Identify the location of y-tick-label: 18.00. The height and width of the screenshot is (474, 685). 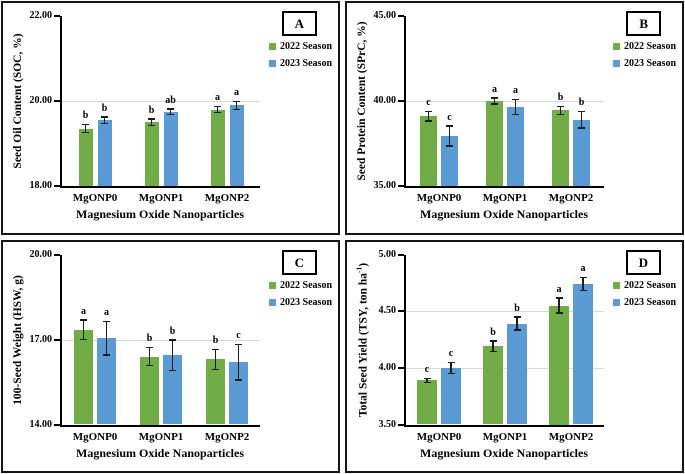
(41, 185).